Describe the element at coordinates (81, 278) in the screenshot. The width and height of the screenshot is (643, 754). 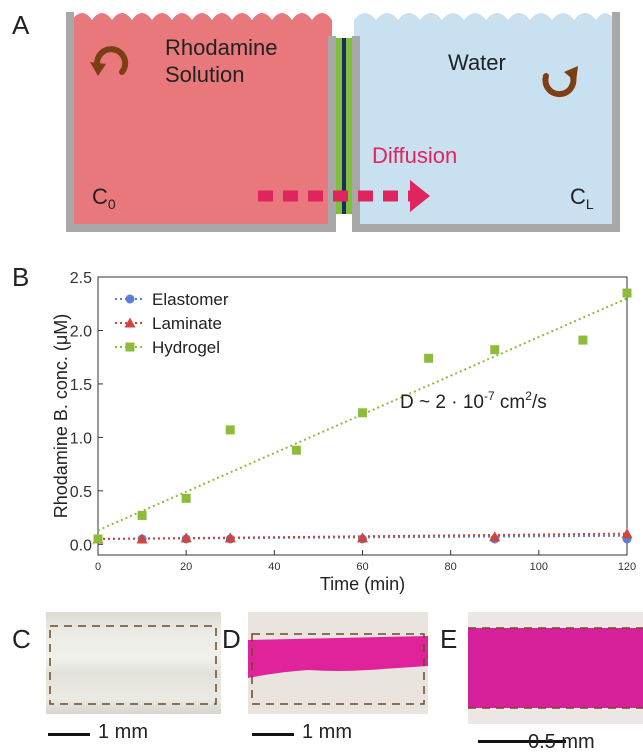
I see `y-tick-label: 2.5` at that location.